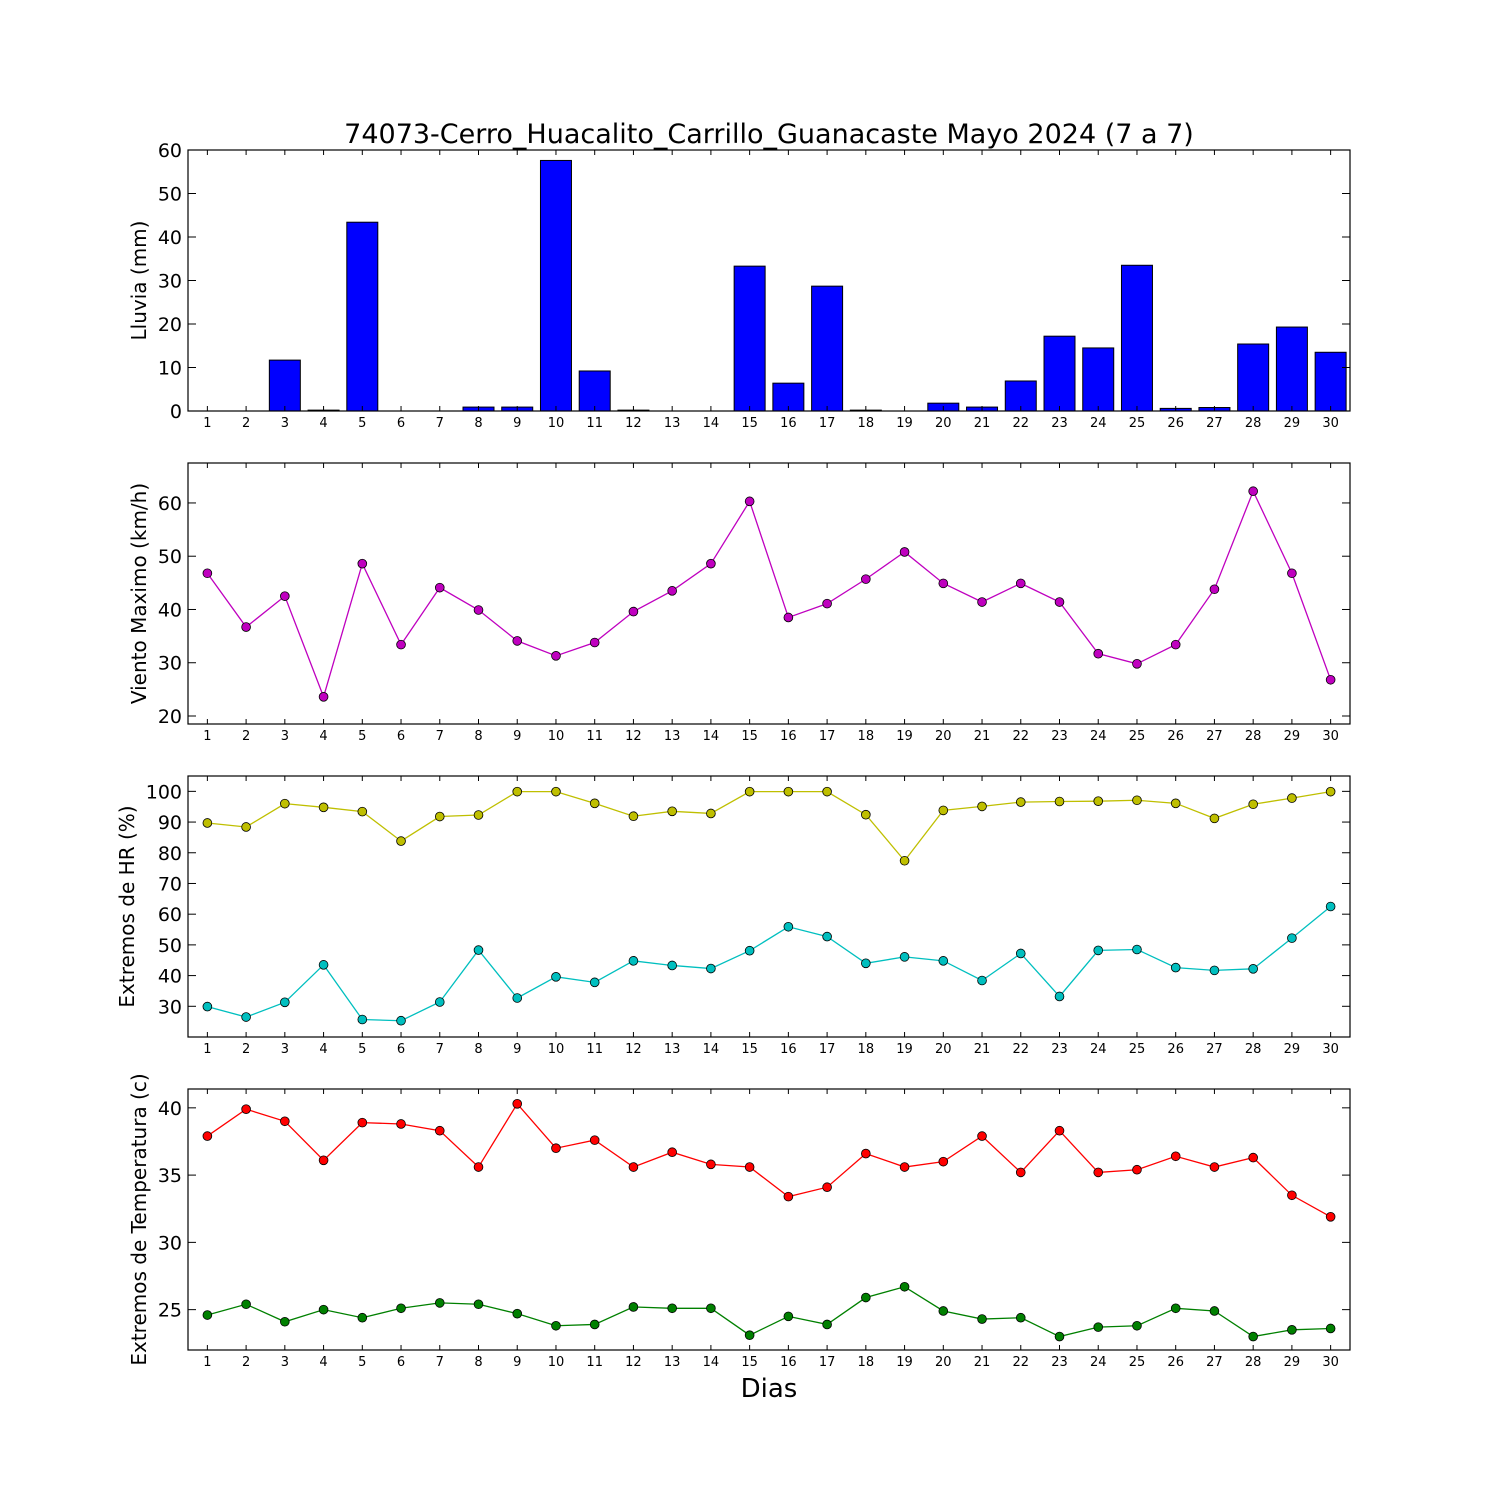  Describe the element at coordinates (943, 1049) in the screenshot. I see `x-tick-label: 20` at that location.